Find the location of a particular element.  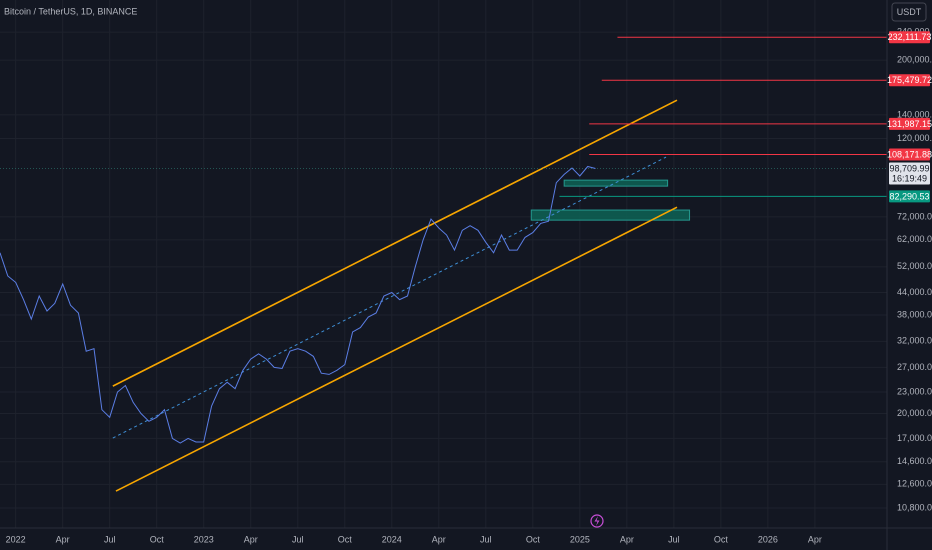

level-label: 82,290.53 is located at coordinates (909, 196).